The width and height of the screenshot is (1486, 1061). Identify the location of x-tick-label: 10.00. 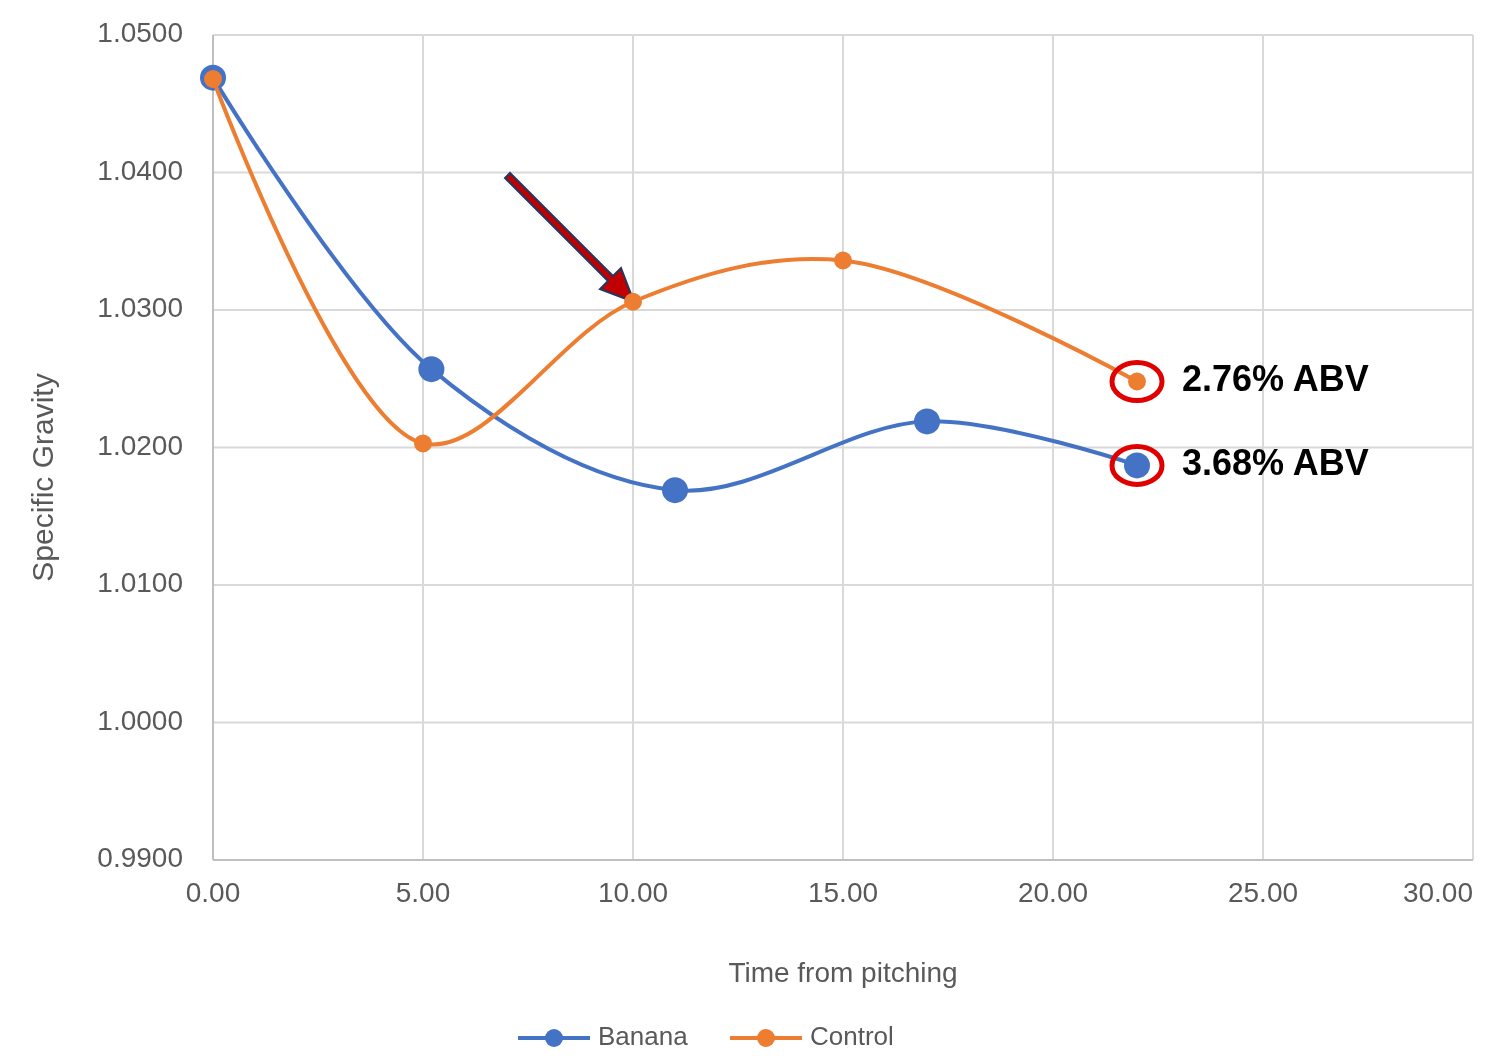
(633, 892).